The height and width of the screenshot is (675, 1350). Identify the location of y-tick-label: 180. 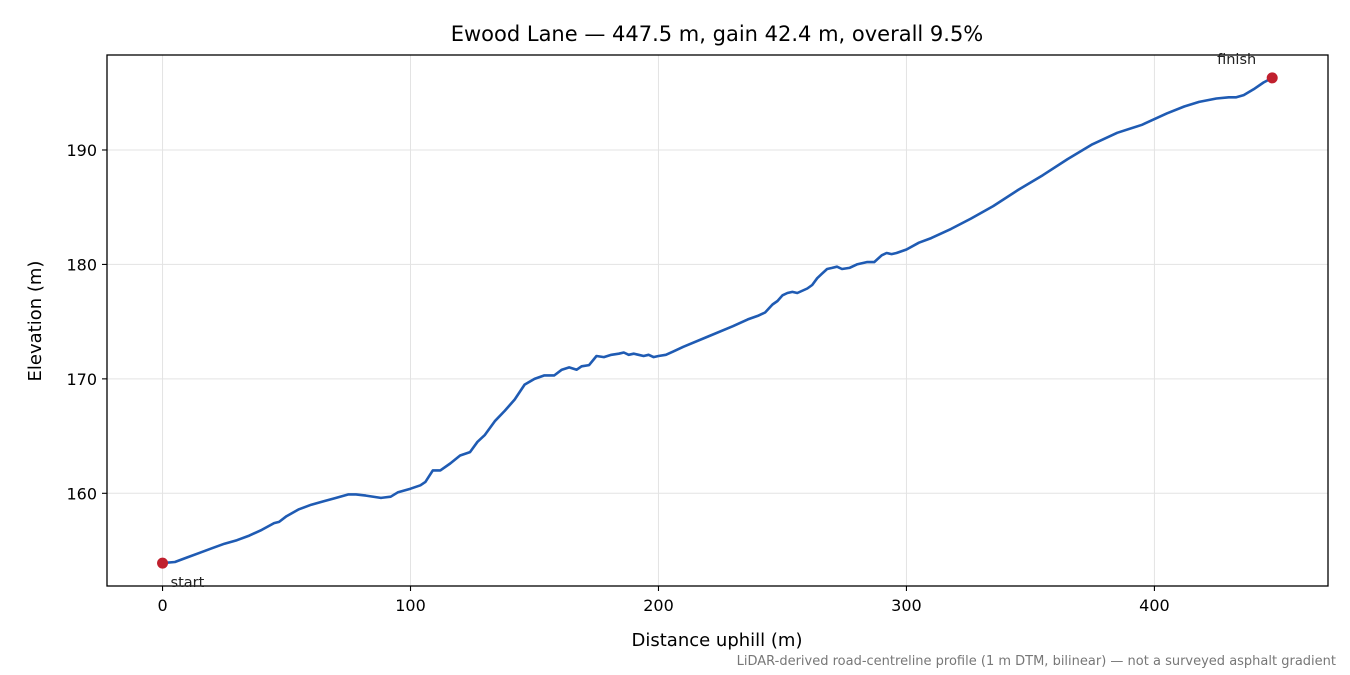
(81, 264).